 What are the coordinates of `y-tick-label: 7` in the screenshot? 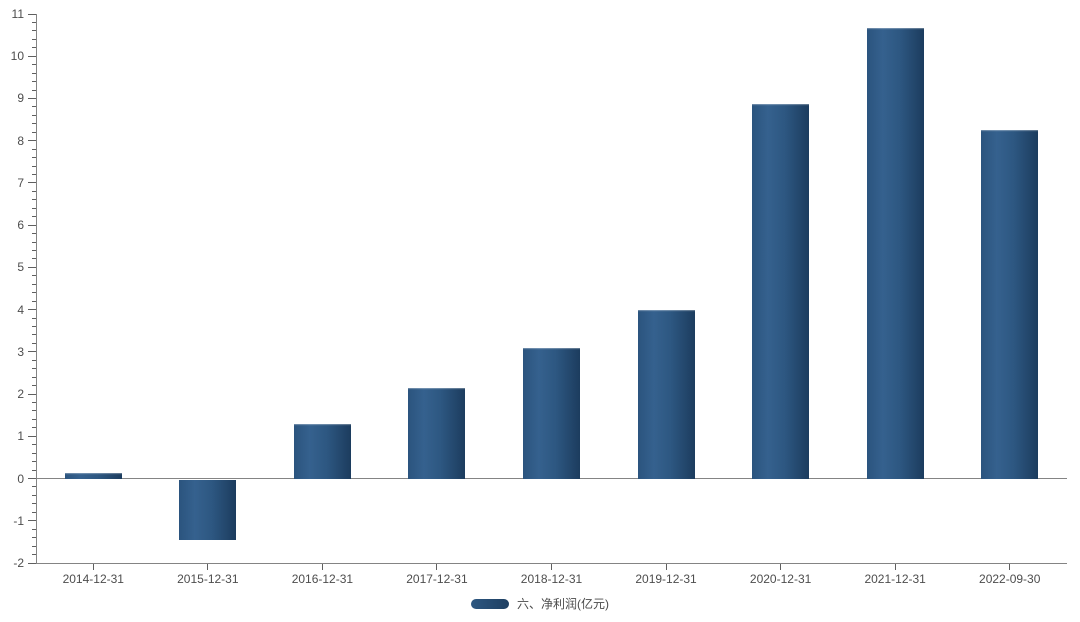 It's located at (20, 182).